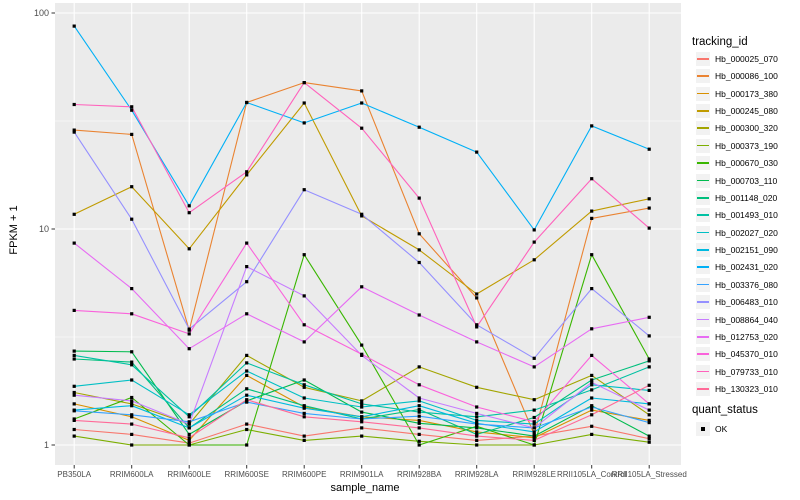 The width and height of the screenshot is (800, 500). I want to click on legend-item-label: Hb_006483_010, so click(746, 302).